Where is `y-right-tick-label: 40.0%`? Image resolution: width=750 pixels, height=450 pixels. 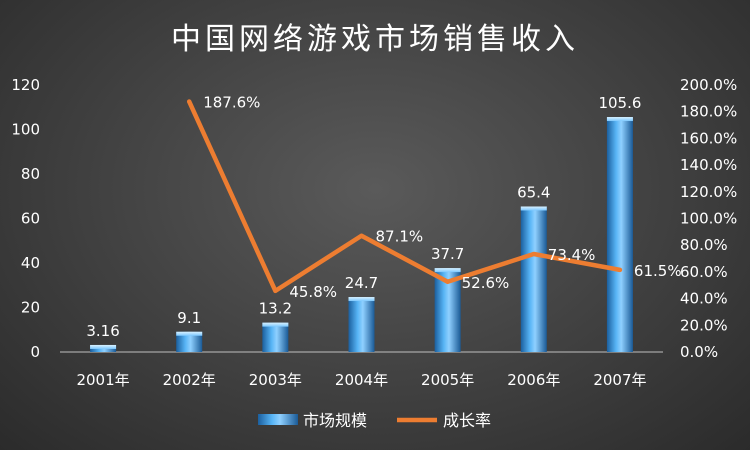 y-right-tick-label: 40.0% is located at coordinates (704, 299).